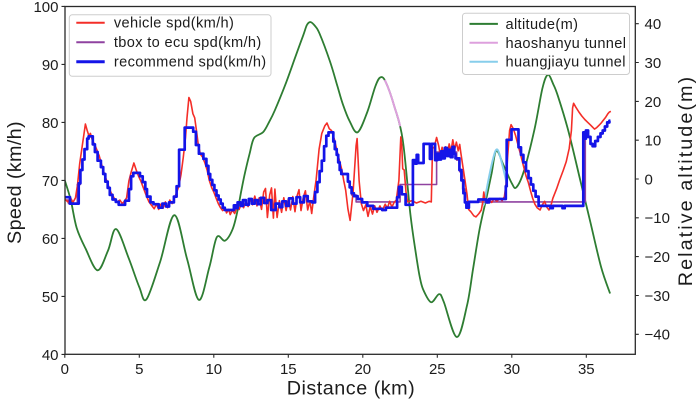  I want to click on svg-text: 15, so click(288, 369).